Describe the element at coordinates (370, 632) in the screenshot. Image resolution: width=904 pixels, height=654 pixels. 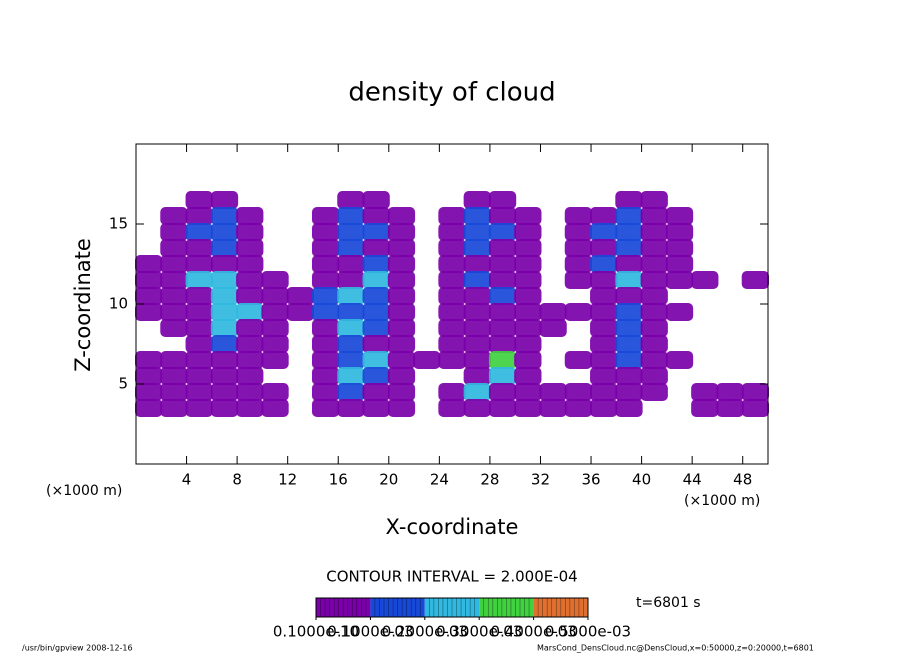
I see `colorbar-label: 0.1000e-03` at that location.